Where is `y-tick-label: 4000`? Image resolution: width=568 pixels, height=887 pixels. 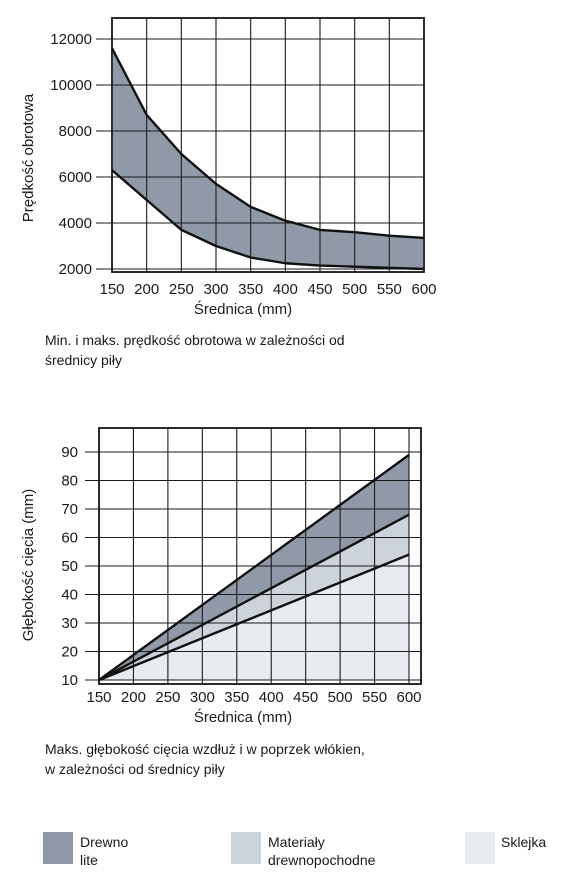 y-tick-label: 4000 is located at coordinates (75, 223).